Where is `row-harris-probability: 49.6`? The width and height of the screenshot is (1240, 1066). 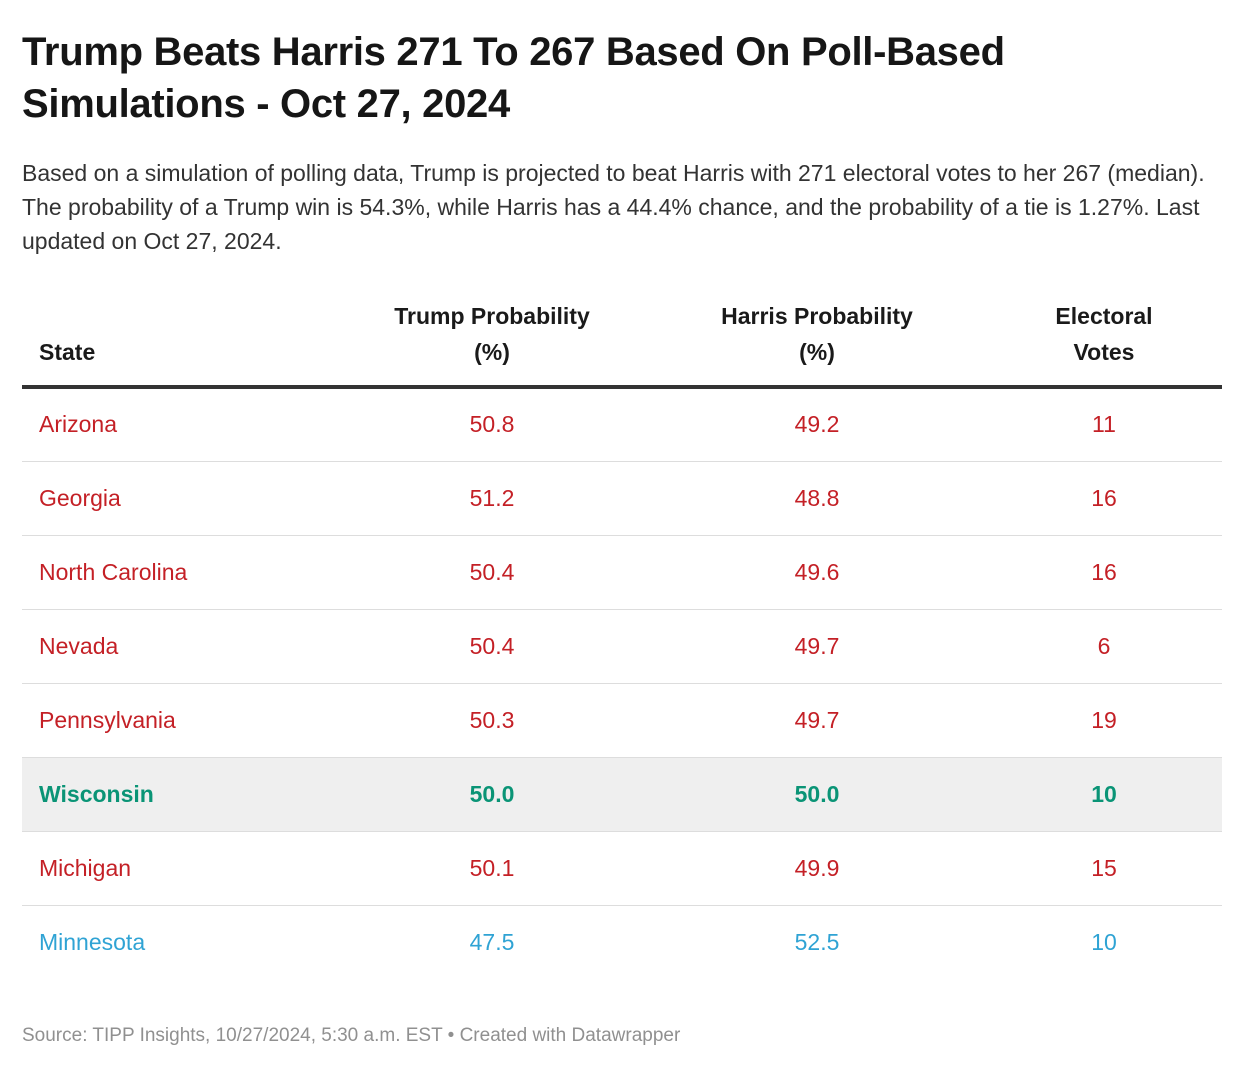 row-harris-probability: 49.6 is located at coordinates (817, 571).